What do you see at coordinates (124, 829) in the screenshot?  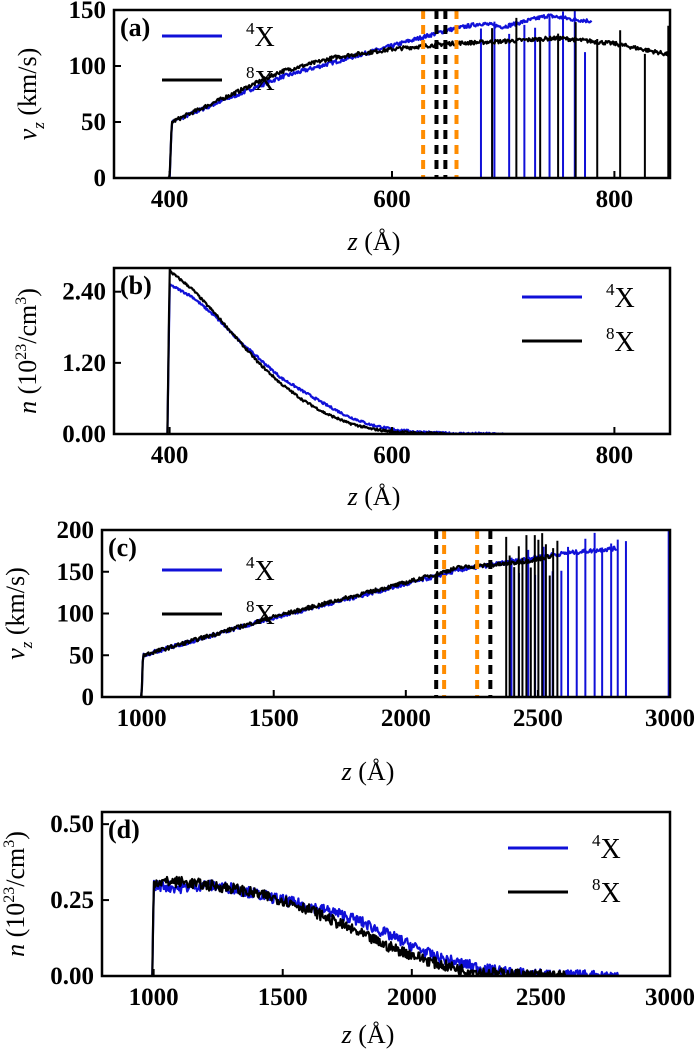 I see `panel-label: (d)` at bounding box center [124, 829].